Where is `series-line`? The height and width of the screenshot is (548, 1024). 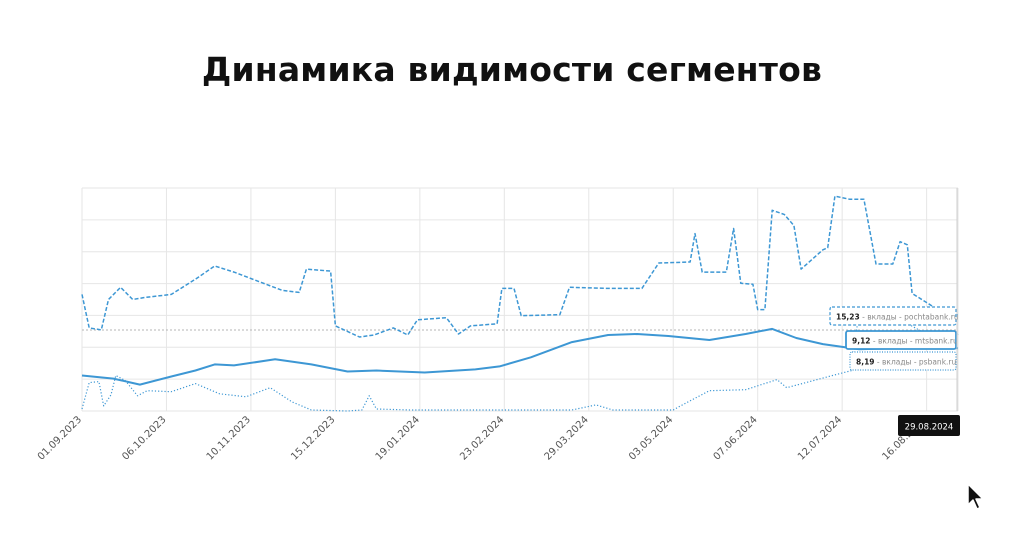
series-line is located at coordinates (520, 356).